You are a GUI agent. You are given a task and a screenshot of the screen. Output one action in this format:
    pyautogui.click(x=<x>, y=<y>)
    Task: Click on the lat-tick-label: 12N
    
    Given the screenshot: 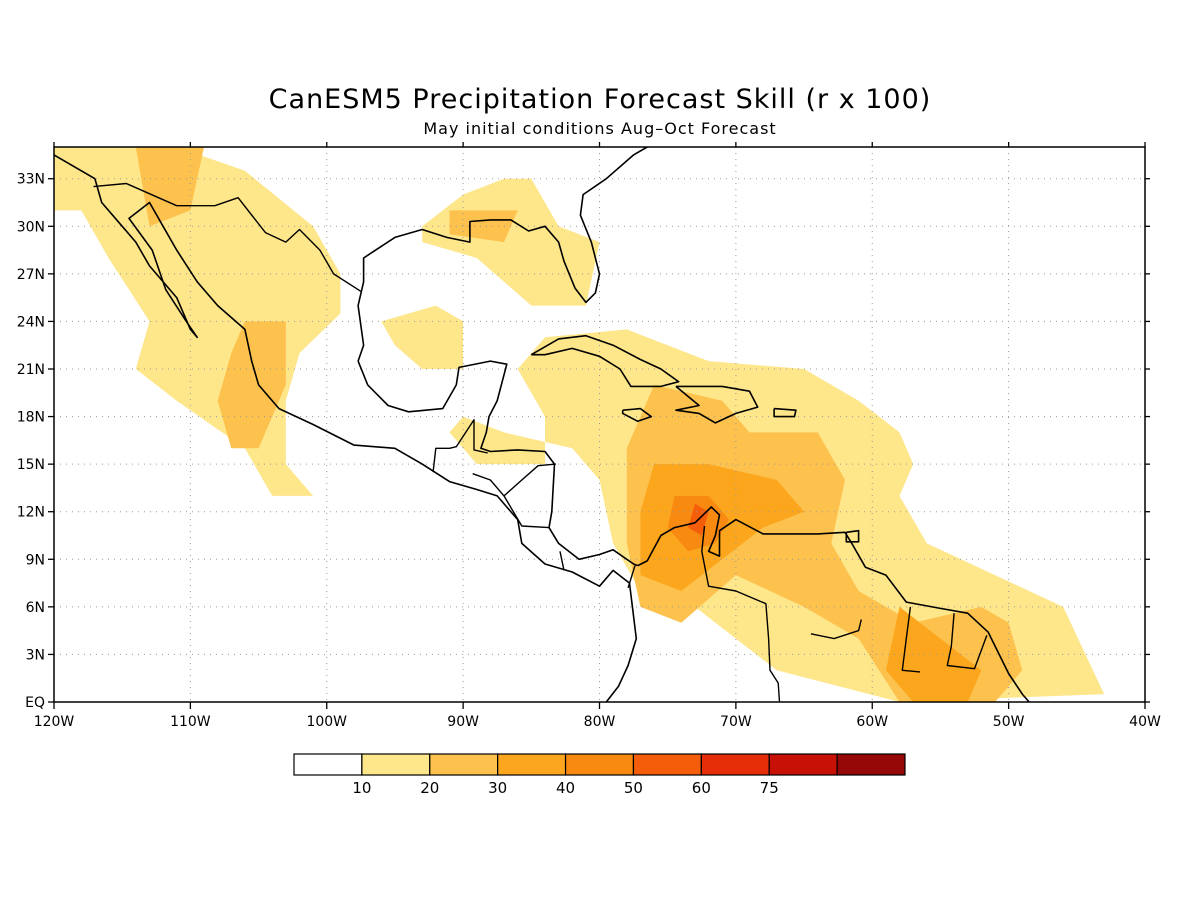 What is the action you would take?
    pyautogui.click(x=31, y=513)
    